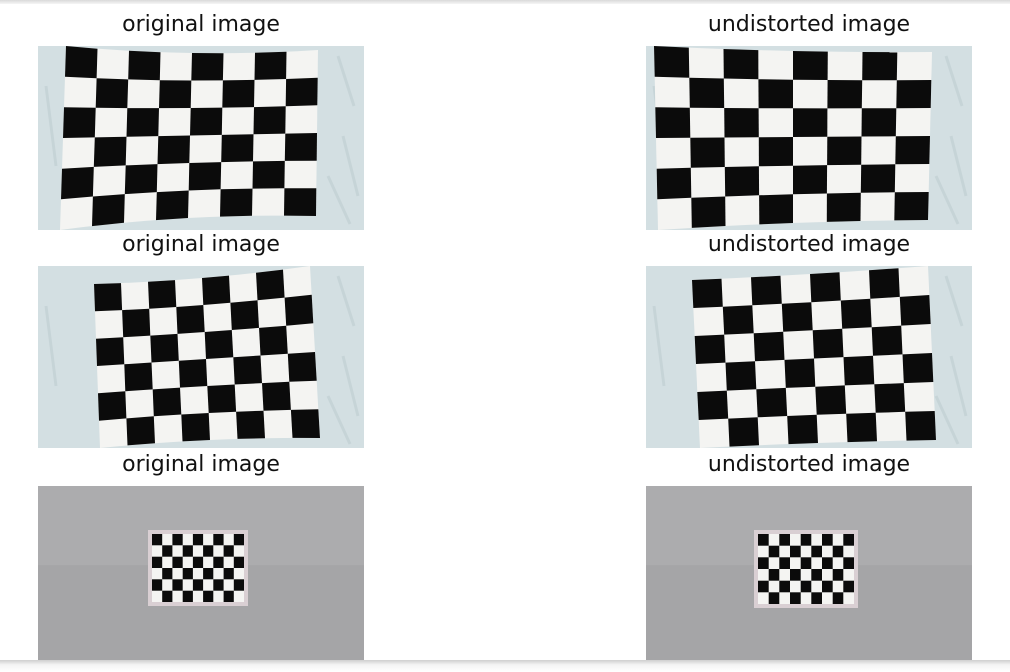  What do you see at coordinates (809, 339) in the screenshot?
I see `panel-undistorted-2: undistorted image` at bounding box center [809, 339].